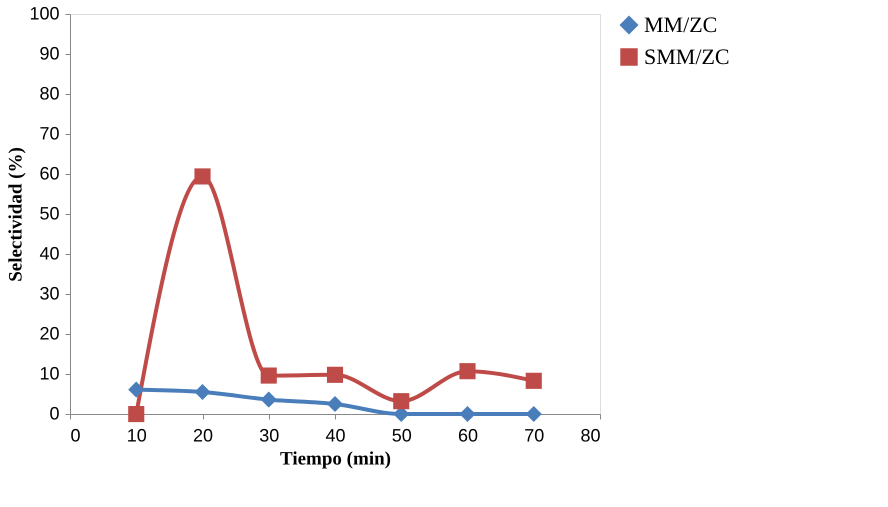 This screenshot has height=507, width=888. What do you see at coordinates (590, 436) in the screenshot?
I see `x-tick-label: 80` at bounding box center [590, 436].